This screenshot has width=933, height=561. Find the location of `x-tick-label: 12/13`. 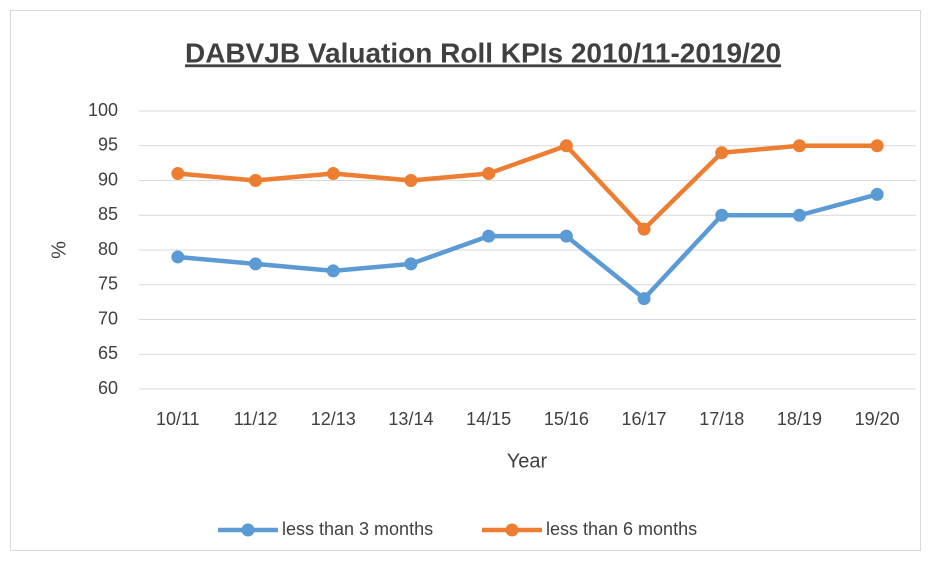

x-tick-label: 12/13 is located at coordinates (333, 419).